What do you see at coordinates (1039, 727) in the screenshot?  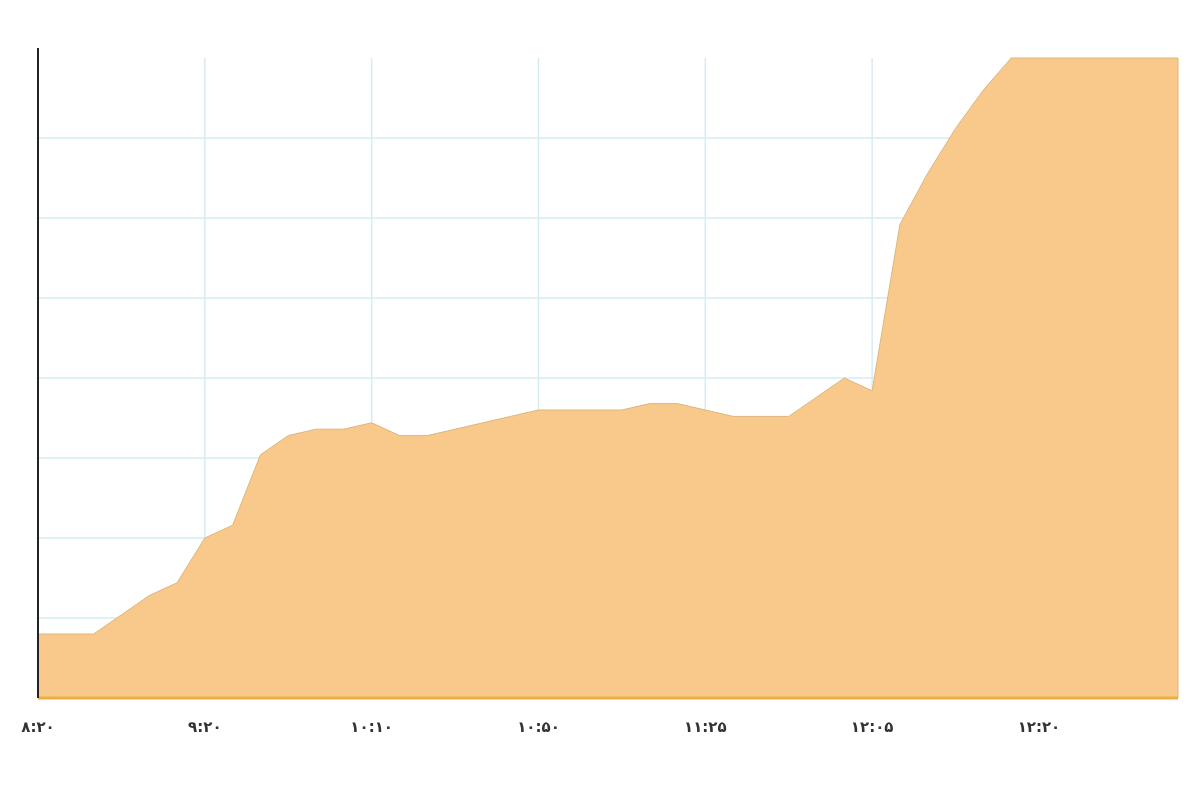 I see `x-tick-label: ۱۲:۲۰` at bounding box center [1039, 727].